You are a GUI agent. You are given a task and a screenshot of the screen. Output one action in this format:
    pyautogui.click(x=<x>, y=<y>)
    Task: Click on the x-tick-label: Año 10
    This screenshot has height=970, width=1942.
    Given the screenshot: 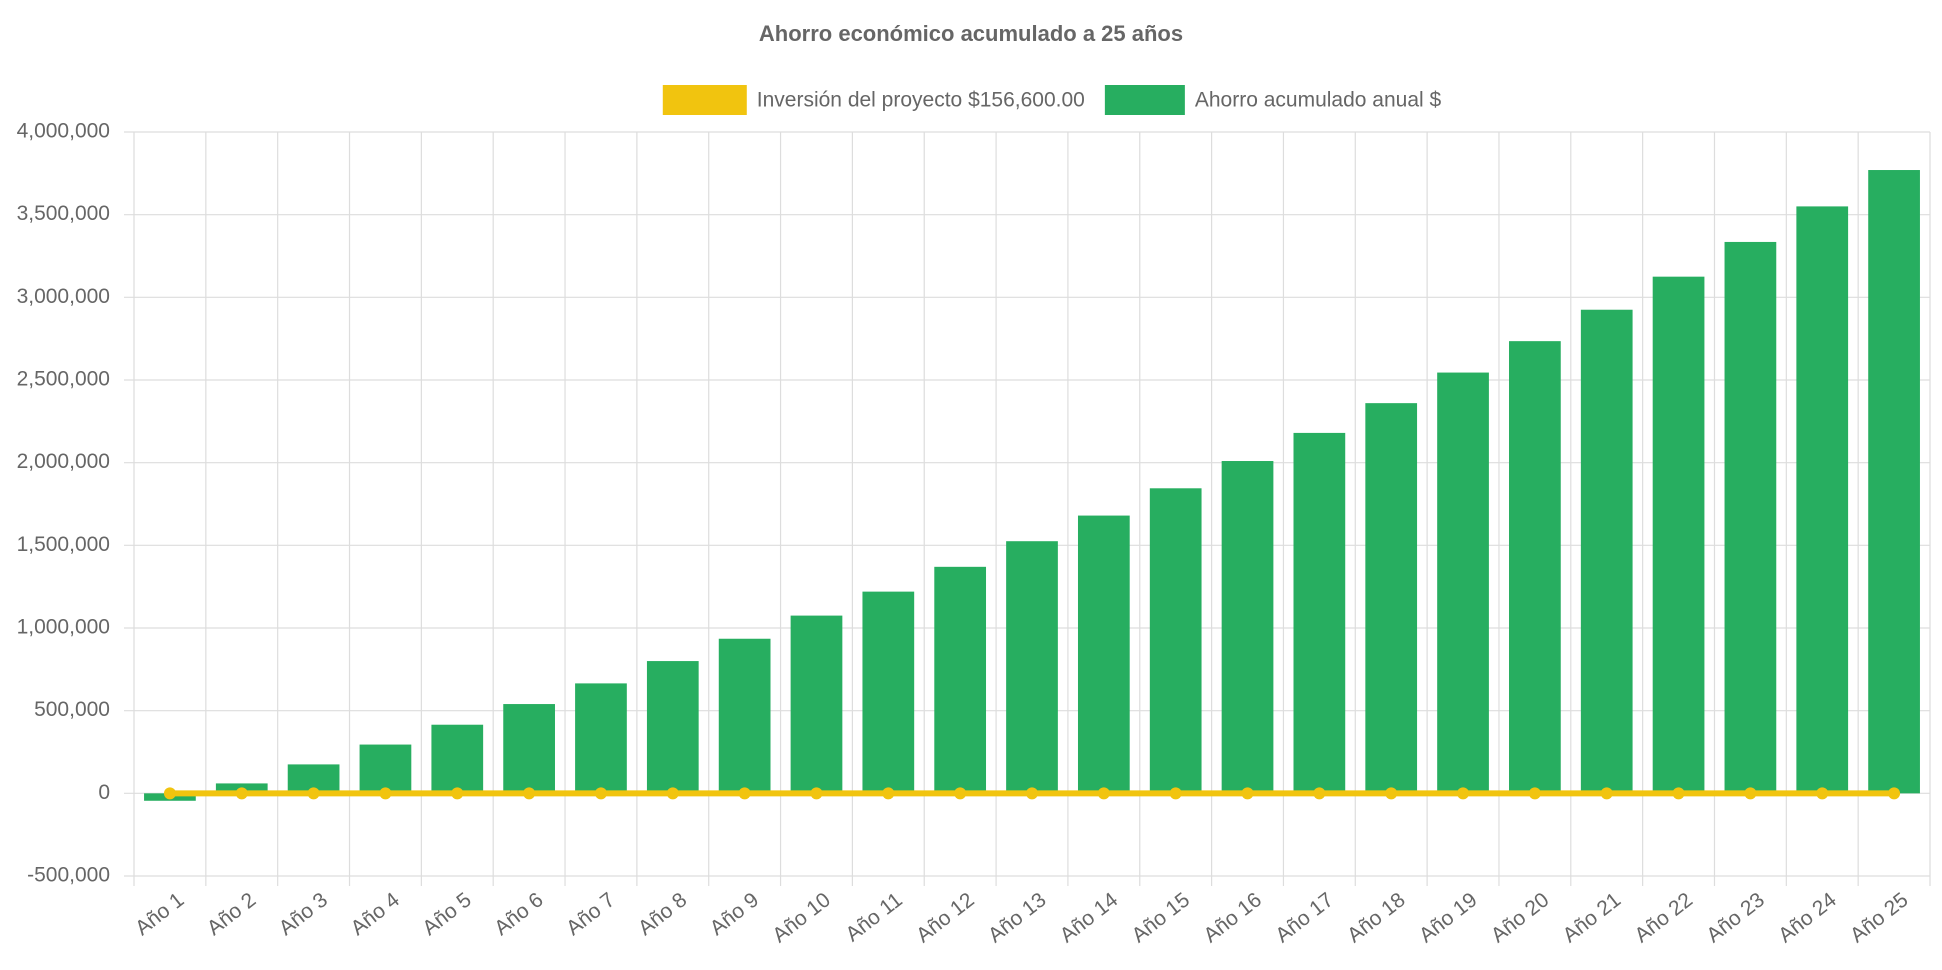 What is the action you would take?
    pyautogui.click(x=801, y=917)
    